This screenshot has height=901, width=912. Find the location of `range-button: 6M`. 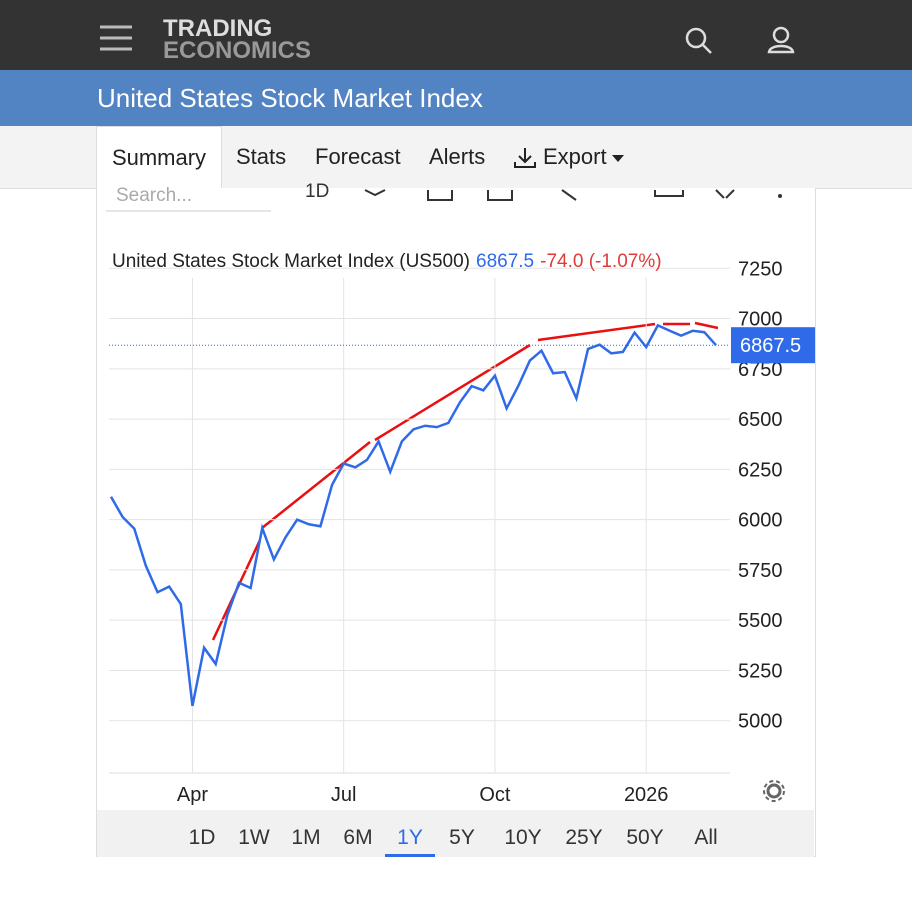

range-button: 6M is located at coordinates (358, 837).